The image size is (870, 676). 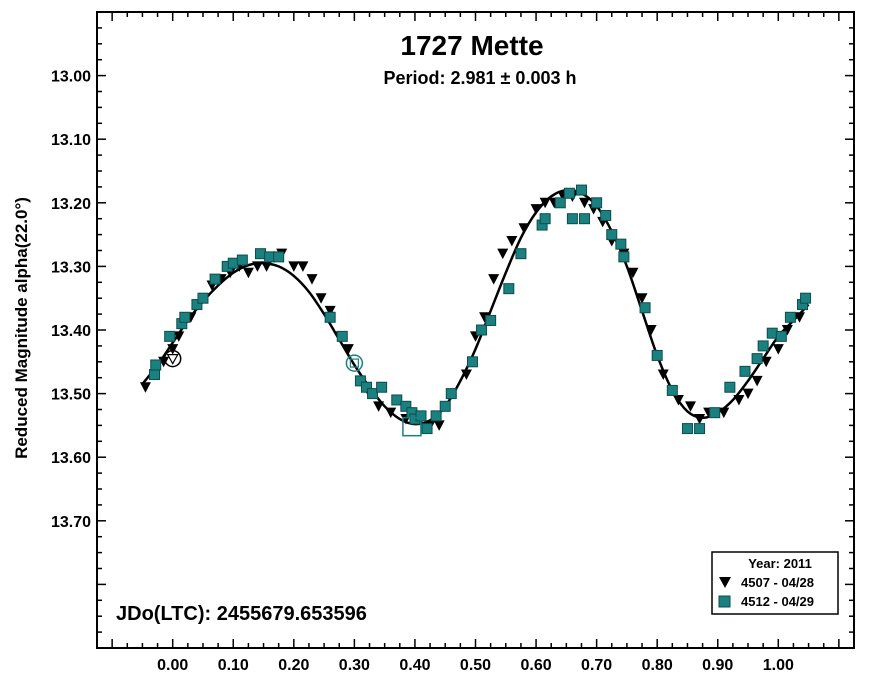 I want to click on legend-square-marker, so click(x=724, y=601).